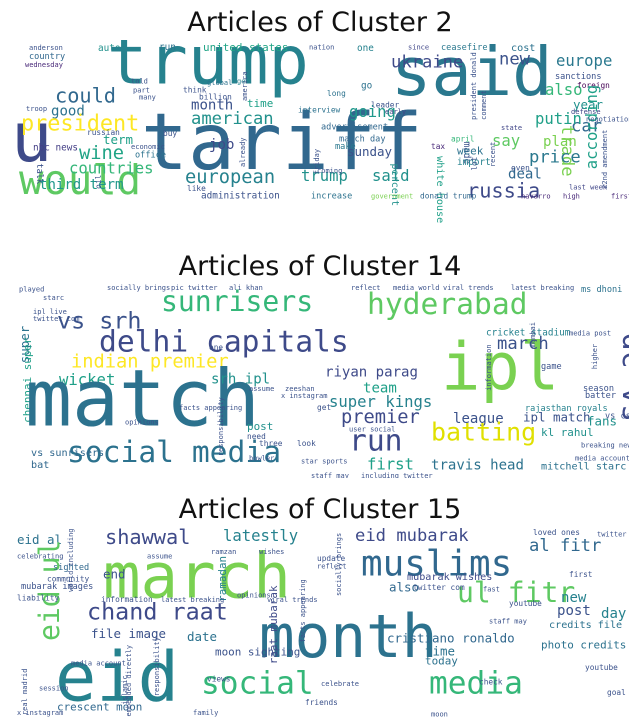 This screenshot has height=725, width=640. What do you see at coordinates (586, 111) in the screenshot?
I see `word-defense: defense` at bounding box center [586, 111].